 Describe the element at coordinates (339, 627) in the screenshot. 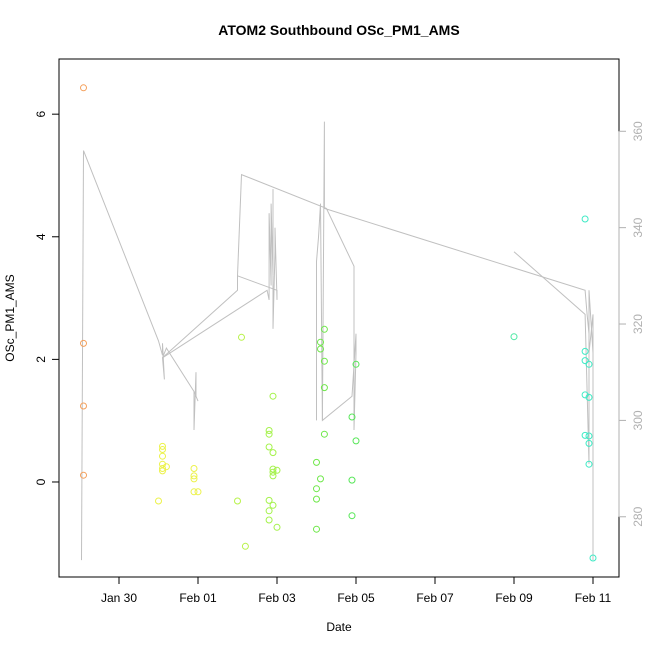

I see `x-axis-label: Date` at that location.